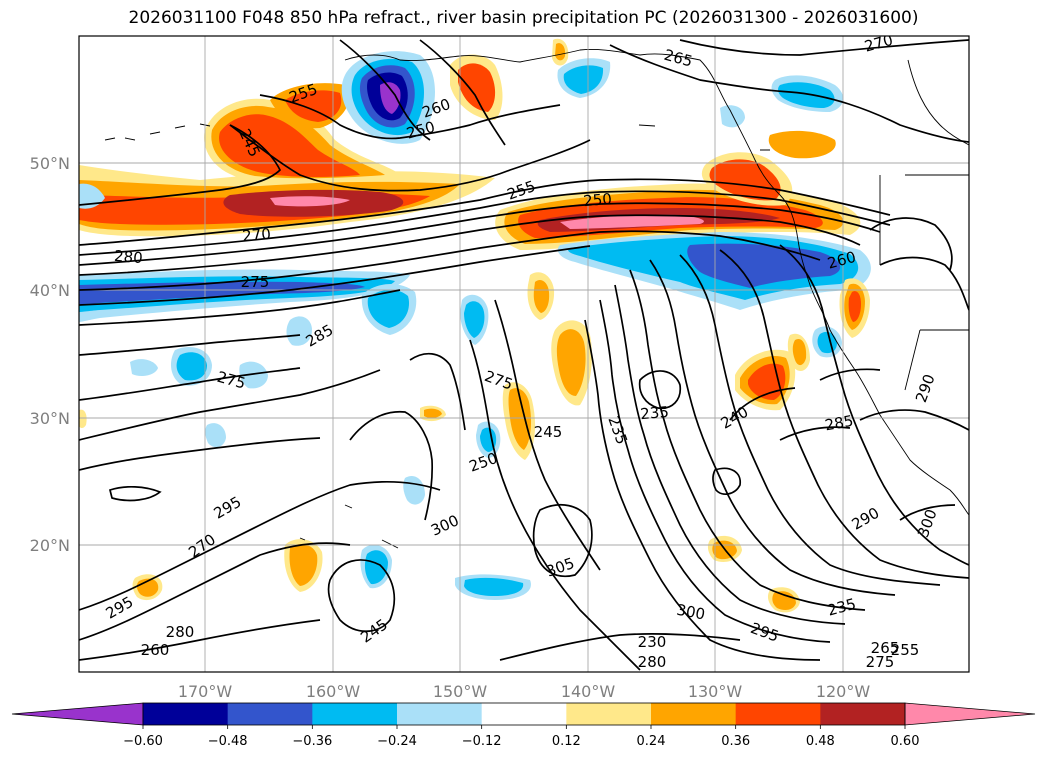  Describe the element at coordinates (312, 741) in the screenshot. I see `colorbar-tick-label: −0.36` at that location.